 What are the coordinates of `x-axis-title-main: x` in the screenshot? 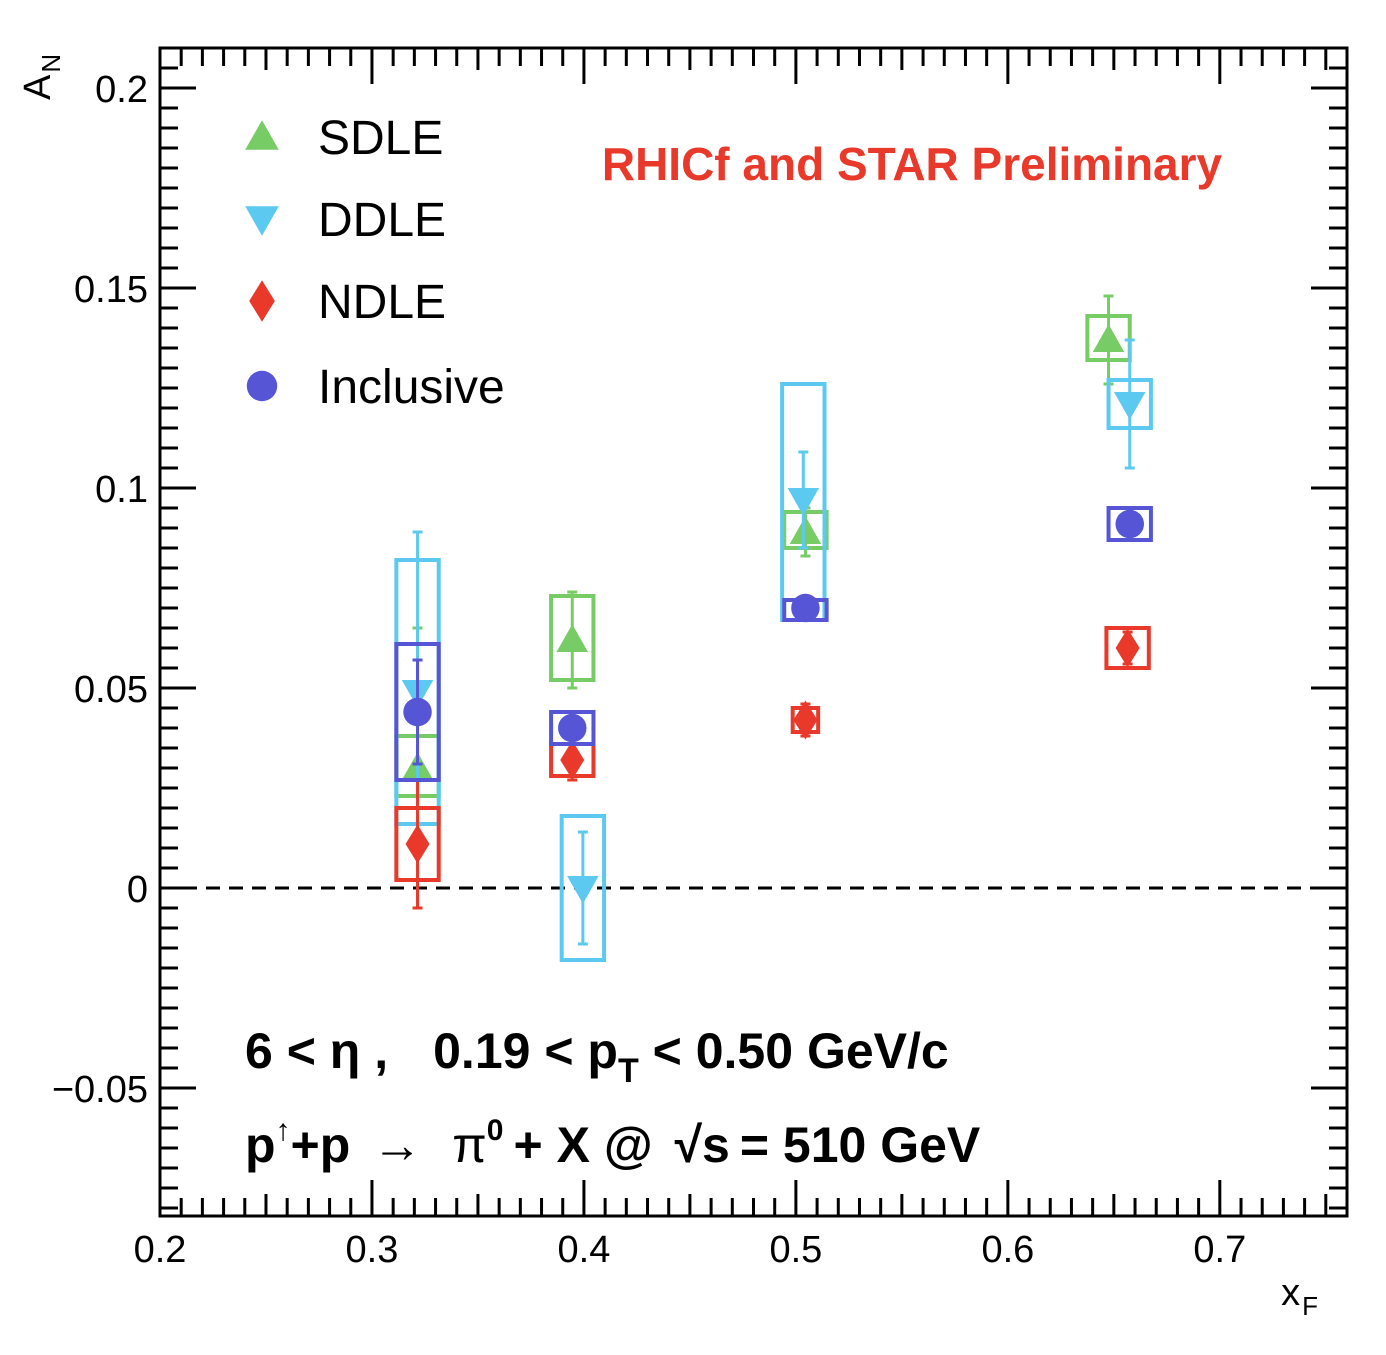 It's located at (1290, 1293).